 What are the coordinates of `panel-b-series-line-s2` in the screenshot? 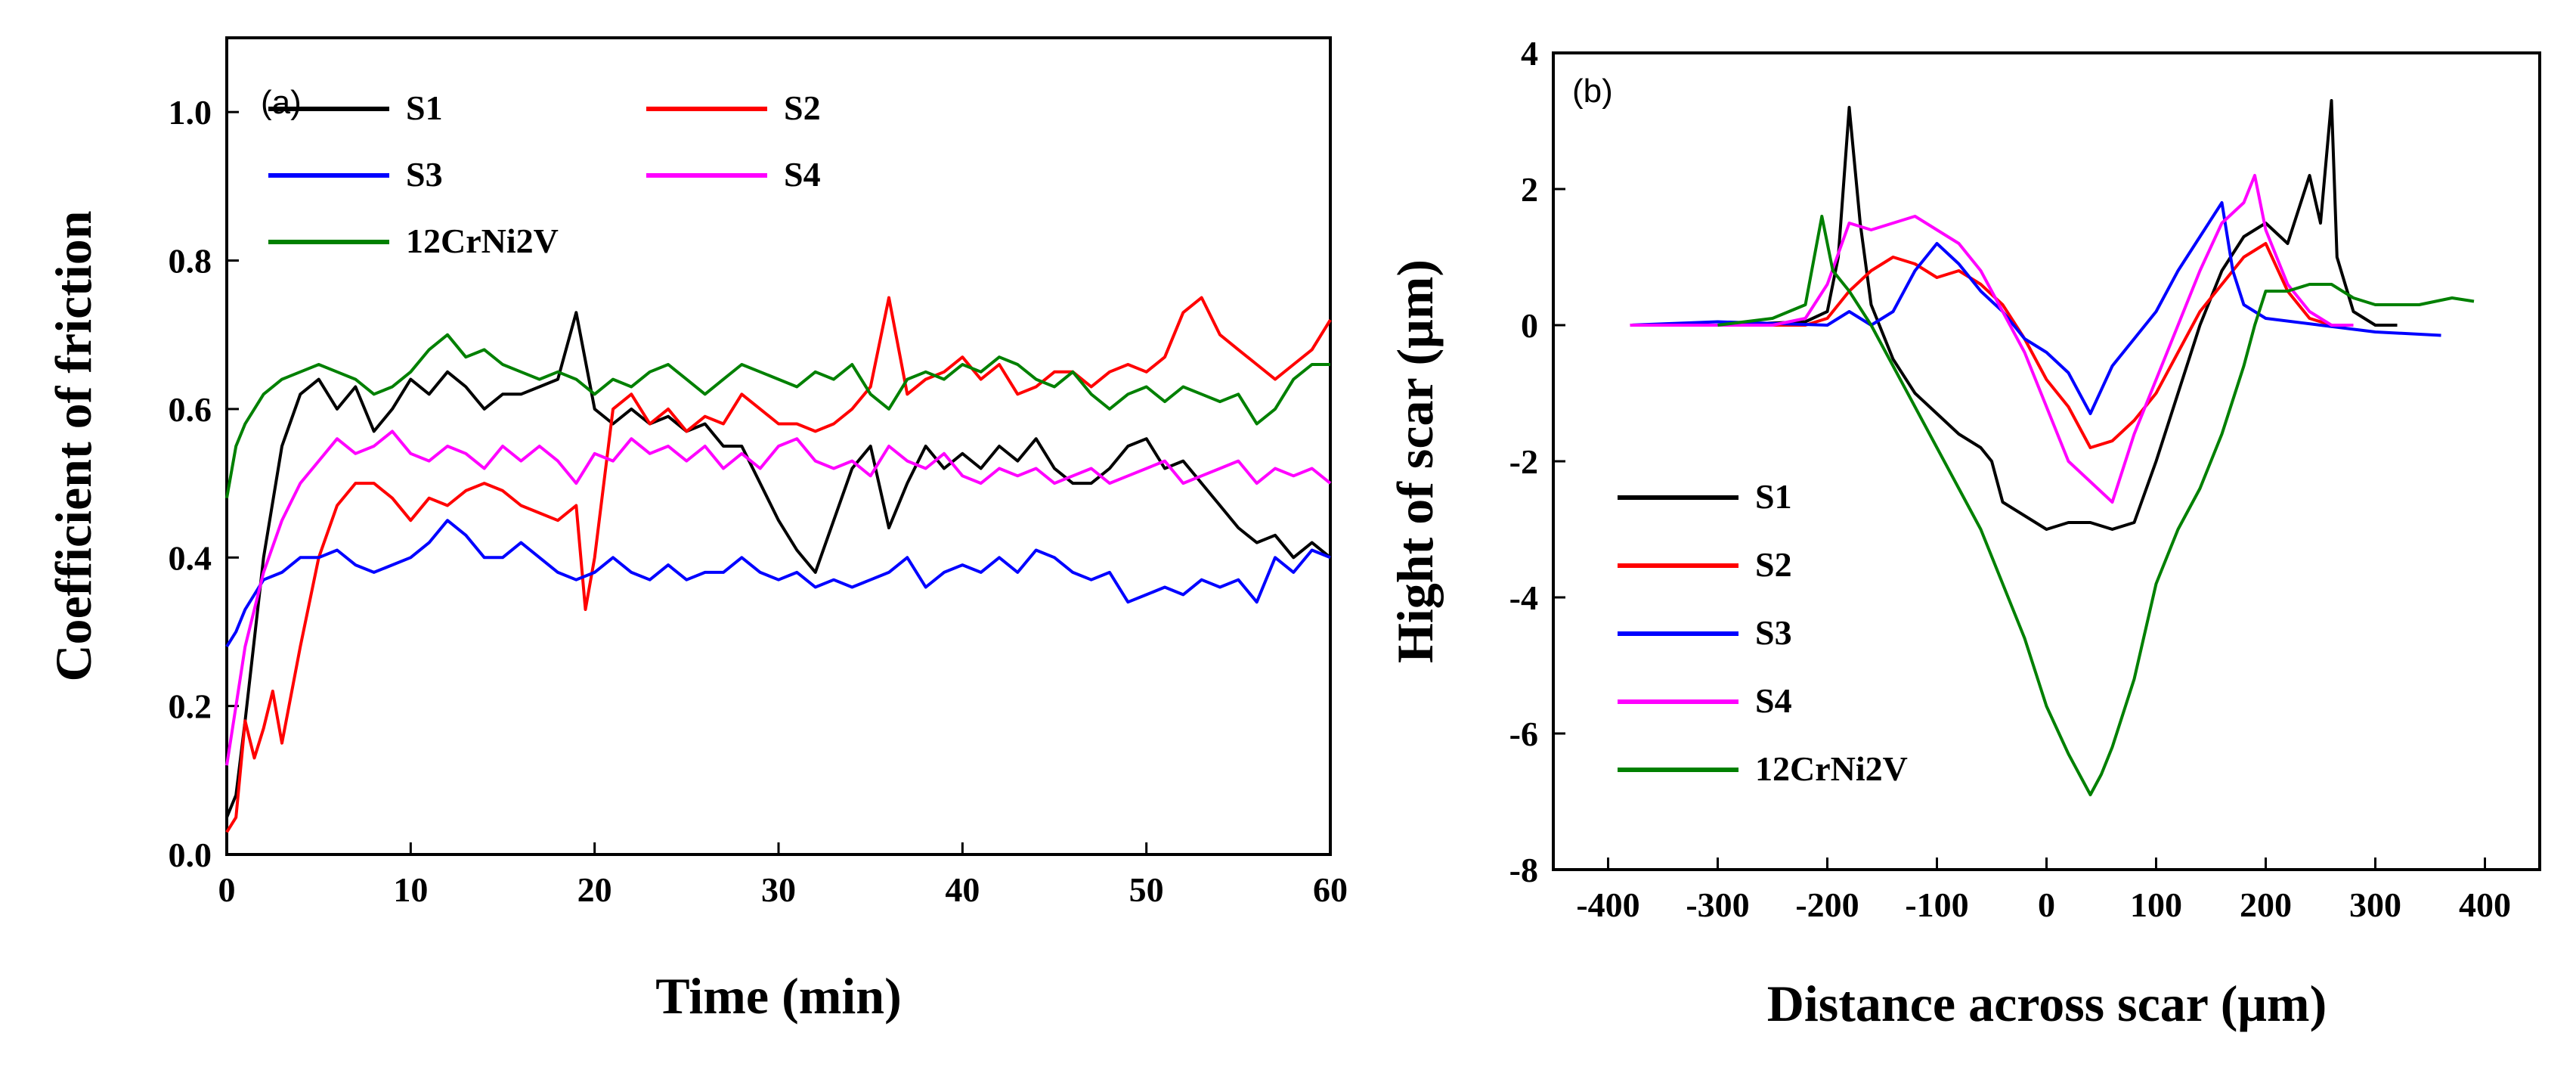 It's located at (1992, 346).